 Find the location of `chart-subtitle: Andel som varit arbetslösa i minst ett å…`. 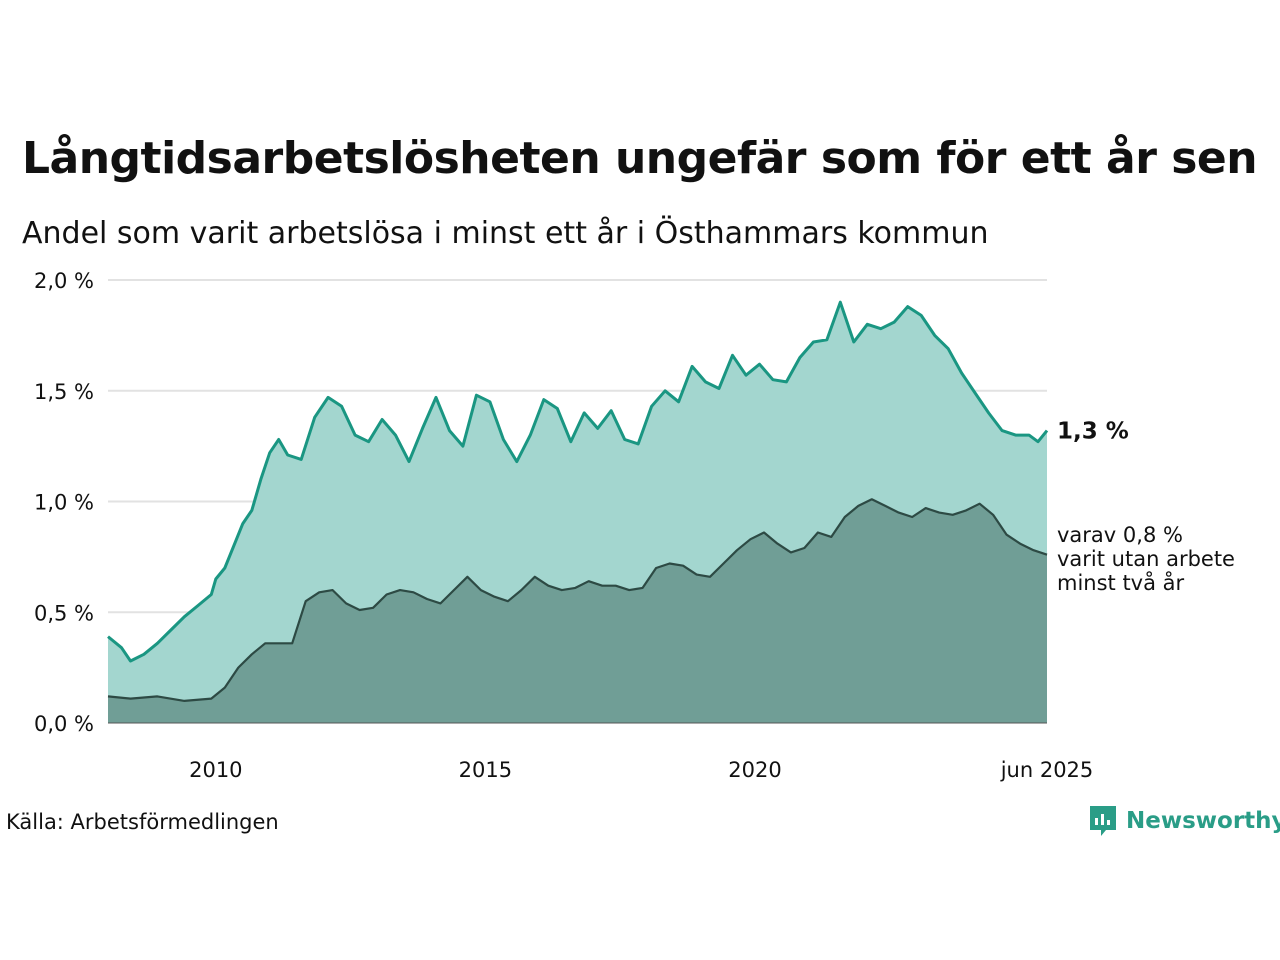

chart-subtitle: Andel som varit arbetslösa i minst ett å… is located at coordinates (505, 233).